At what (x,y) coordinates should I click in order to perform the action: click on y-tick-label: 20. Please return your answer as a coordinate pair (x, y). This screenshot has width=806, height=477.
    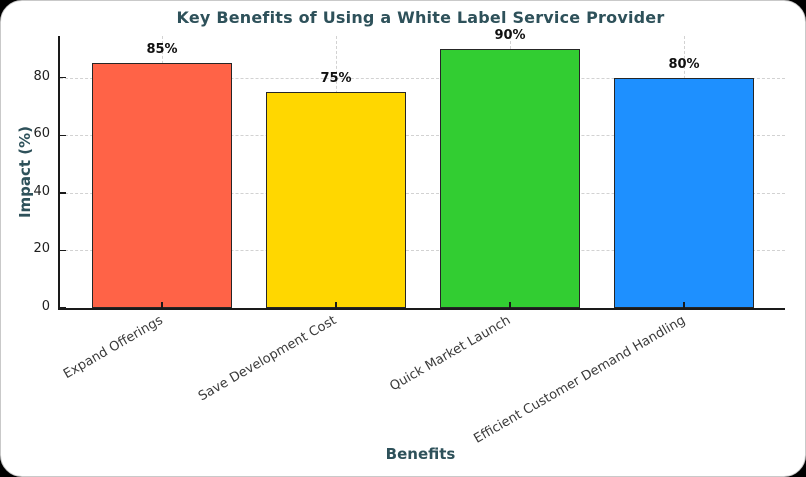
    Looking at the image, I should click on (41, 249).